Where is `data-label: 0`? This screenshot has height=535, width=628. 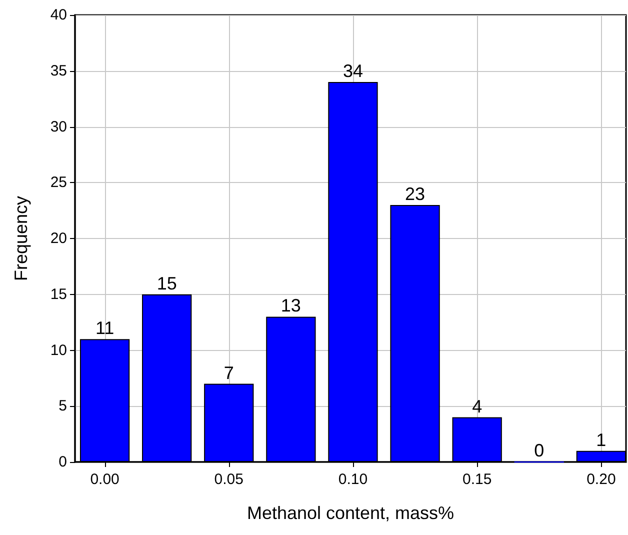 data-label: 0 is located at coordinates (539, 450).